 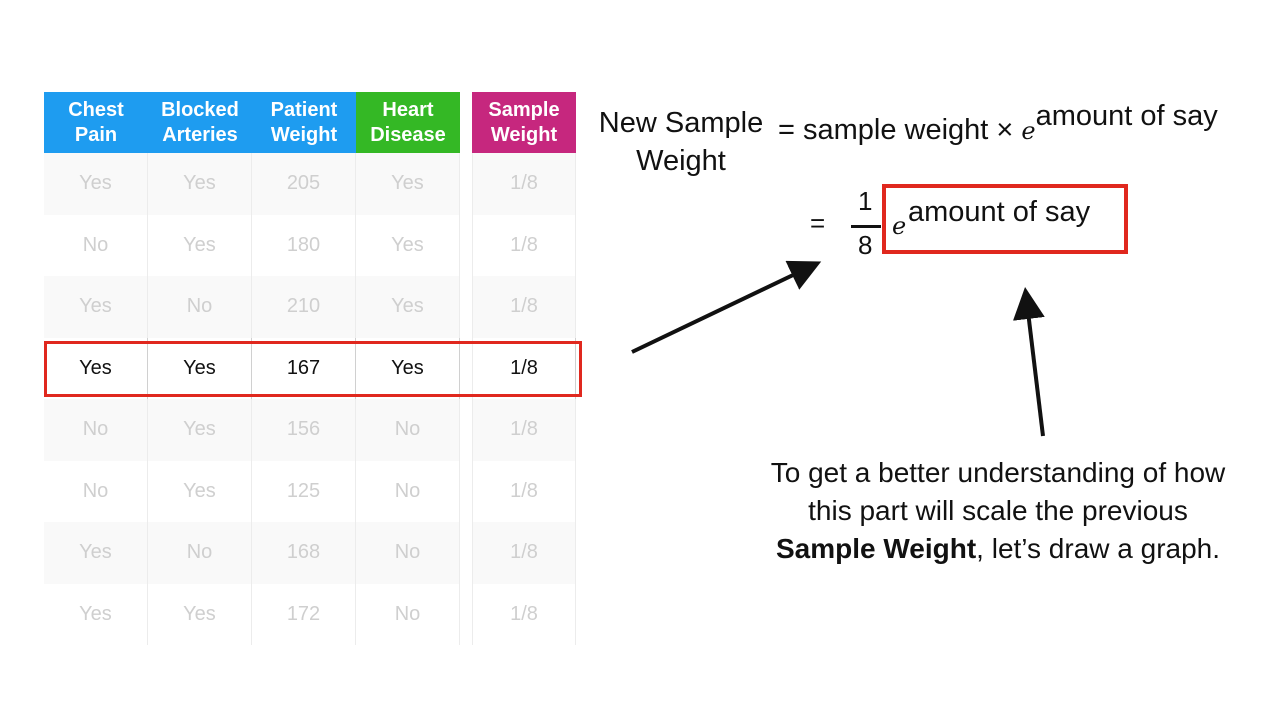 I want to click on header-sample-weight-line2: Weight, so click(x=524, y=134).